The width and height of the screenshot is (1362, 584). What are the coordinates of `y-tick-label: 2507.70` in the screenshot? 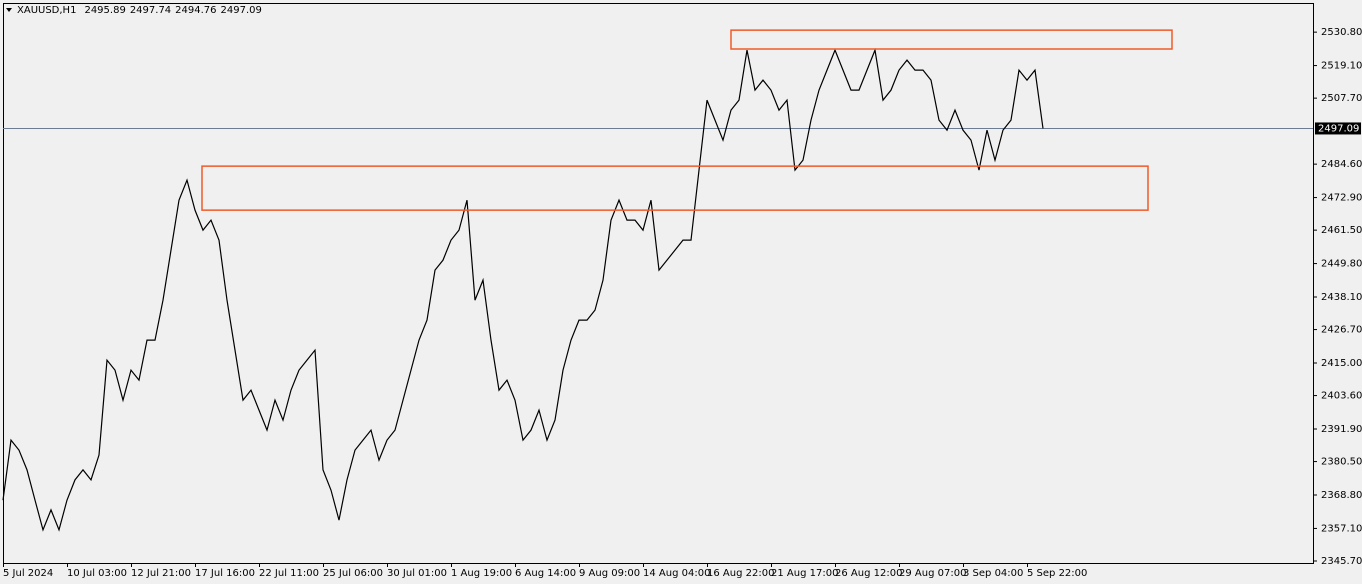 It's located at (1341, 98).